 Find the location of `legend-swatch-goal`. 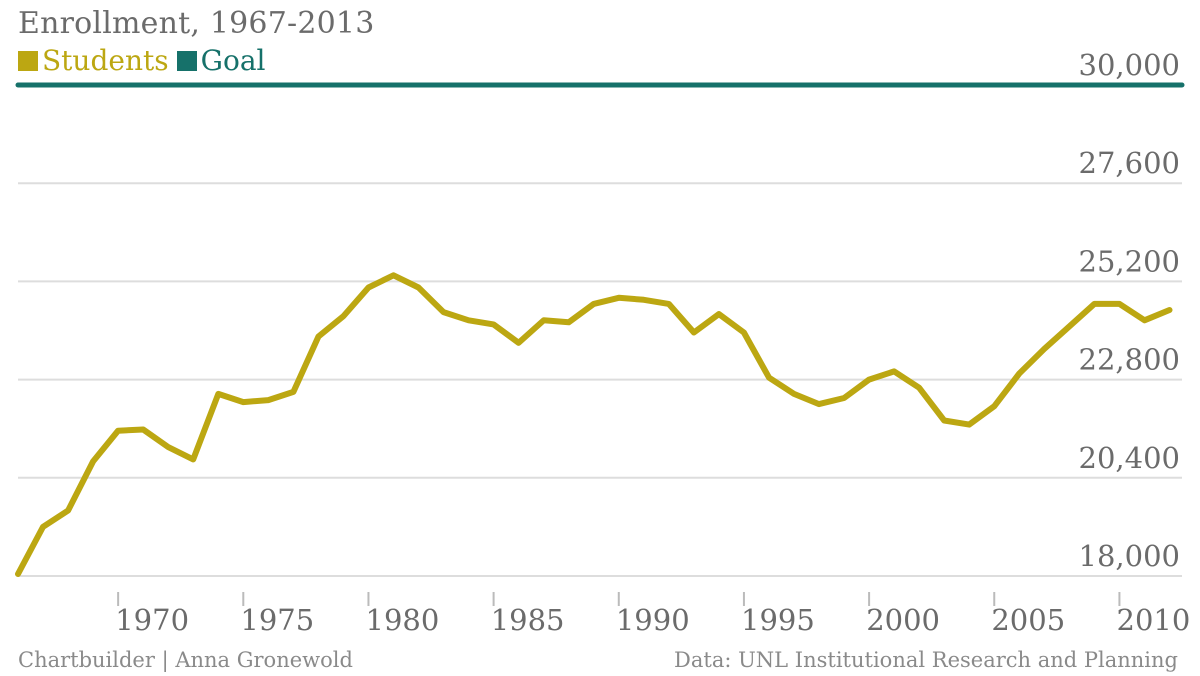

legend-swatch-goal is located at coordinates (186, 60).